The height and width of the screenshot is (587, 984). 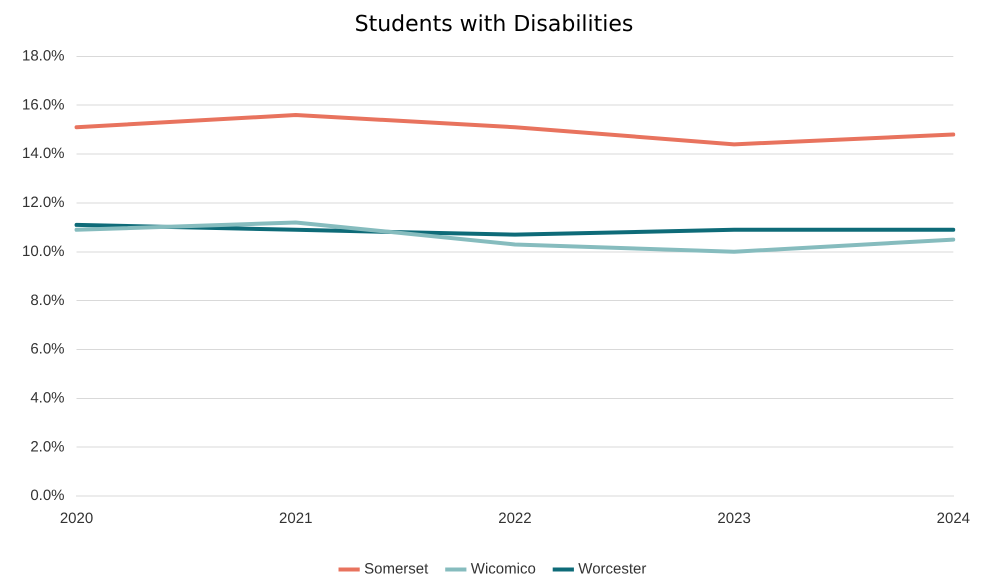 What do you see at coordinates (47, 349) in the screenshot?
I see `y-tick-label: 6.0%` at bounding box center [47, 349].